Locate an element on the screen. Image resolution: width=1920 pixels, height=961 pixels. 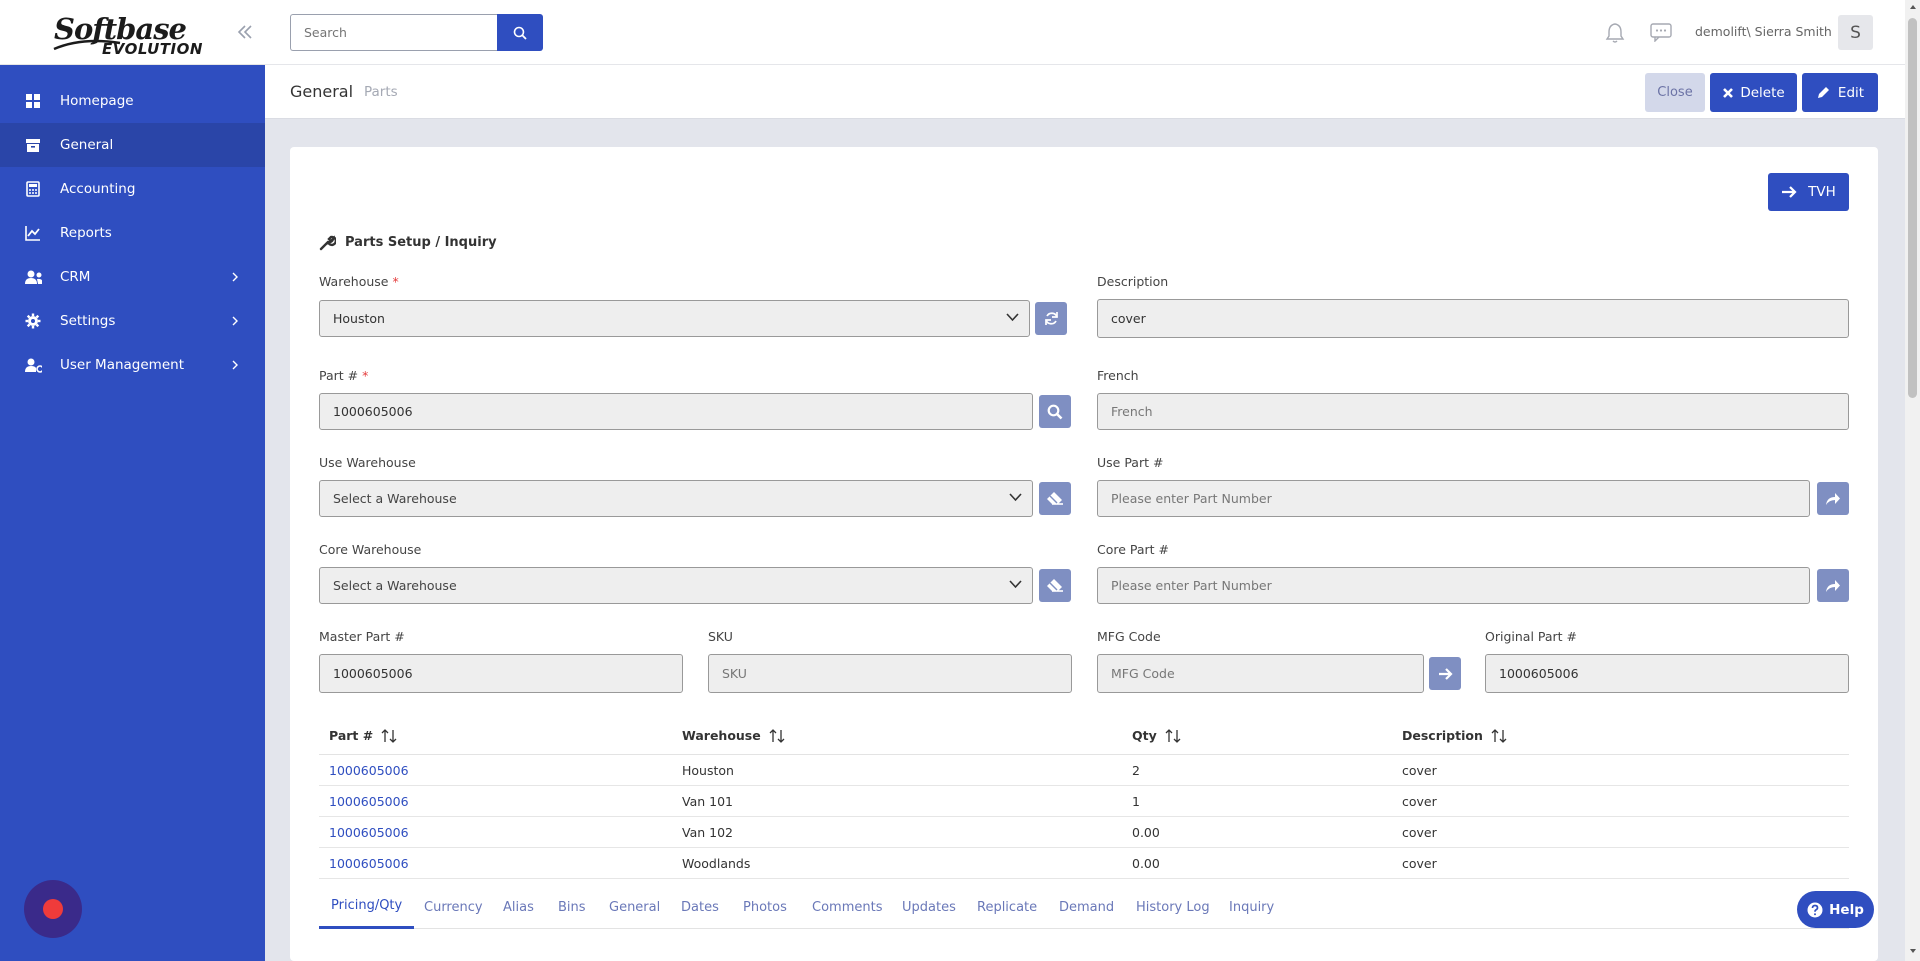
scroll-up-icon is located at coordinates (1913, 7).